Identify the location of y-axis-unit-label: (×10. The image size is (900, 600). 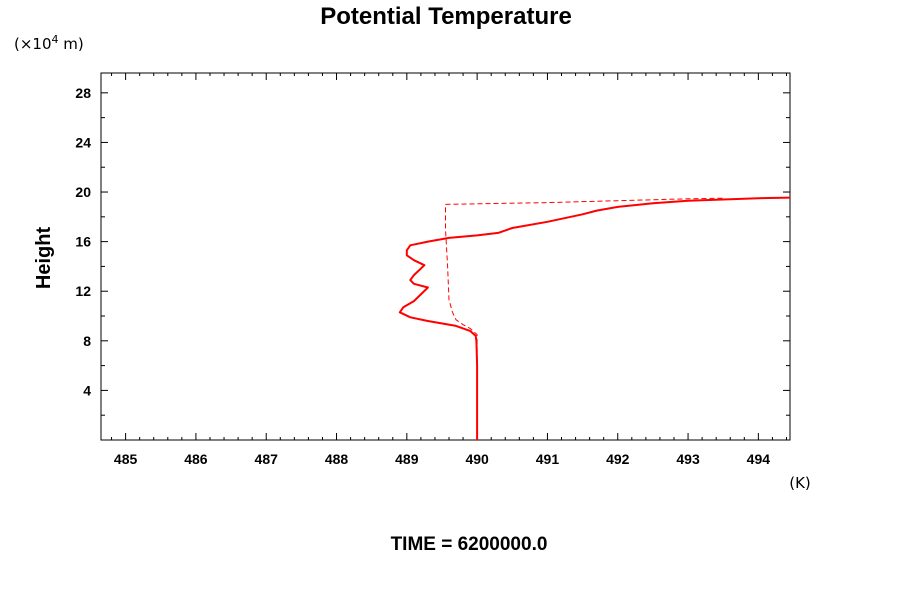
(33, 44).